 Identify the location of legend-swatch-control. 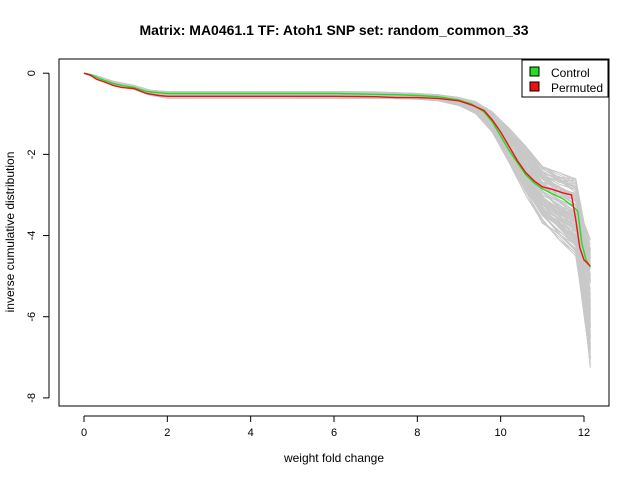
(534, 71).